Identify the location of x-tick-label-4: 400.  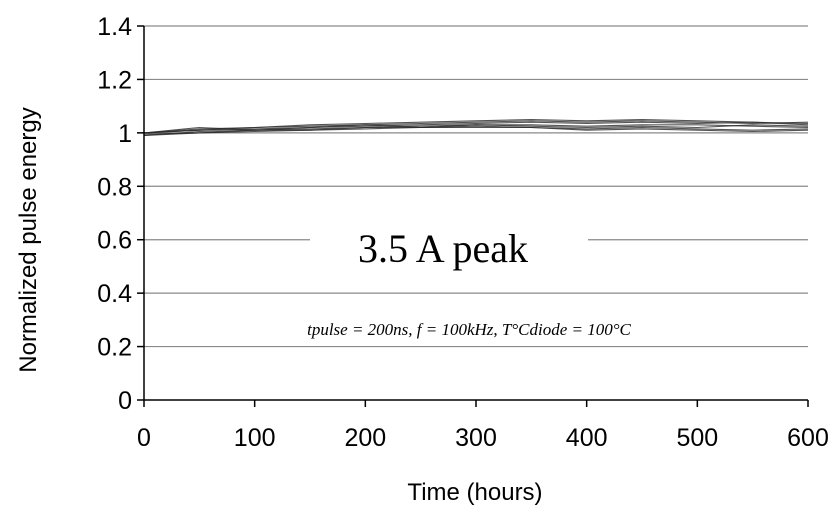
(587, 438).